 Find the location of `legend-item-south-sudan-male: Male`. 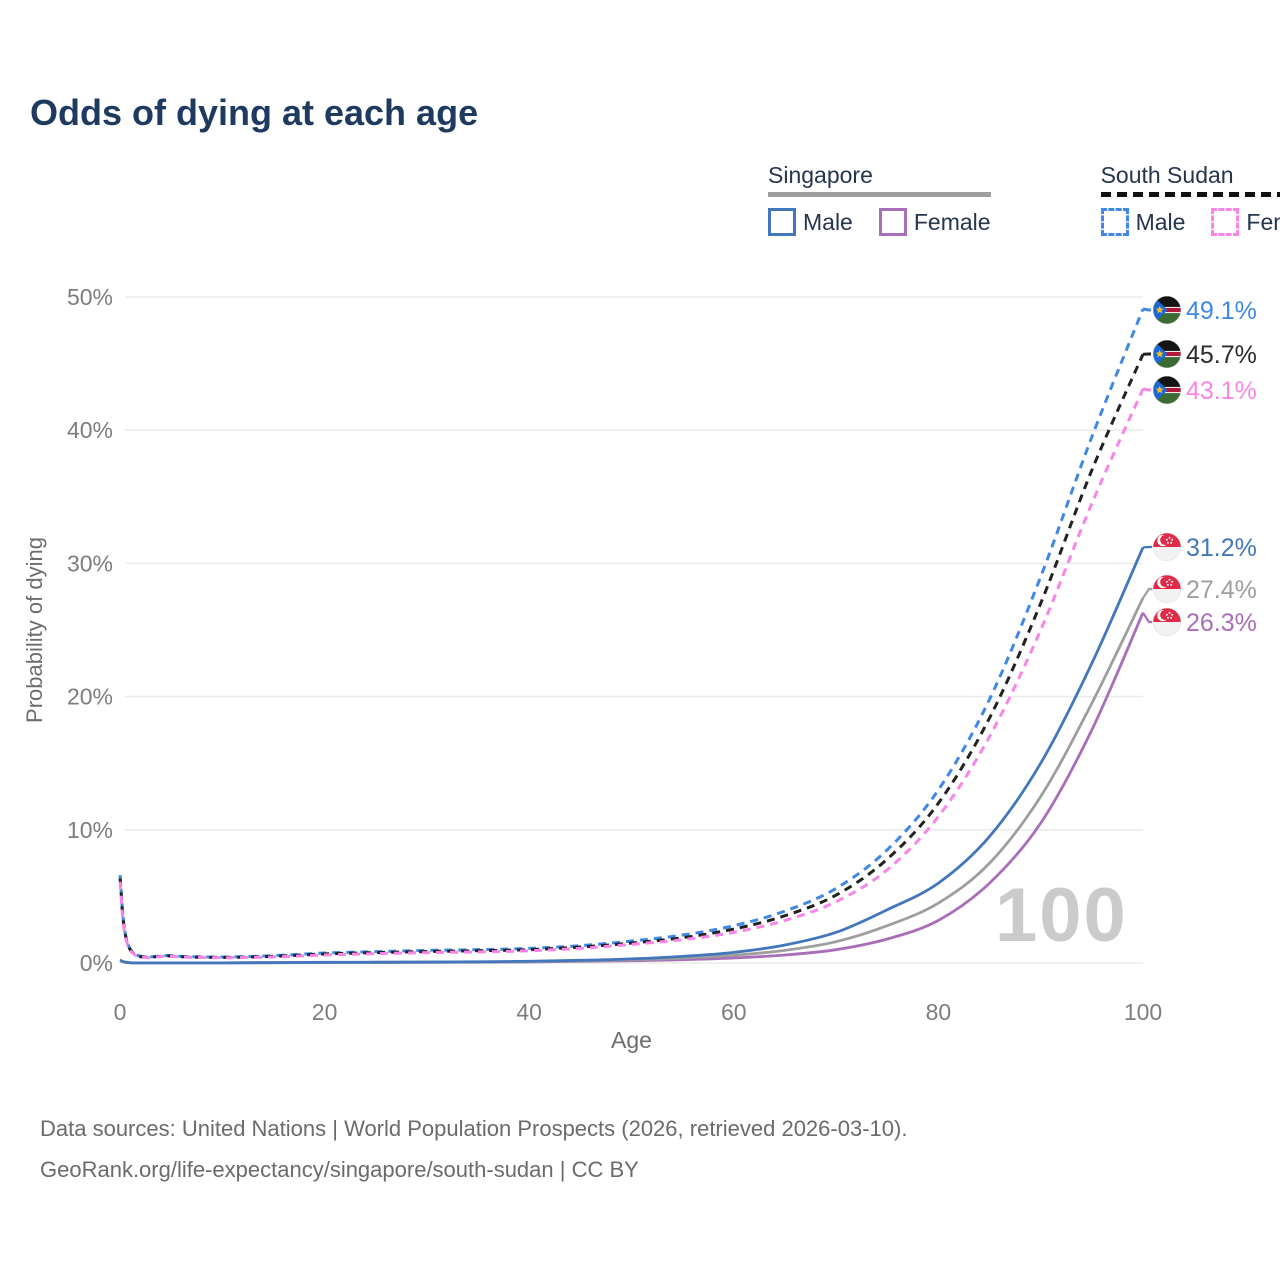

legend-item-south-sudan-male: Male is located at coordinates (1143, 222).